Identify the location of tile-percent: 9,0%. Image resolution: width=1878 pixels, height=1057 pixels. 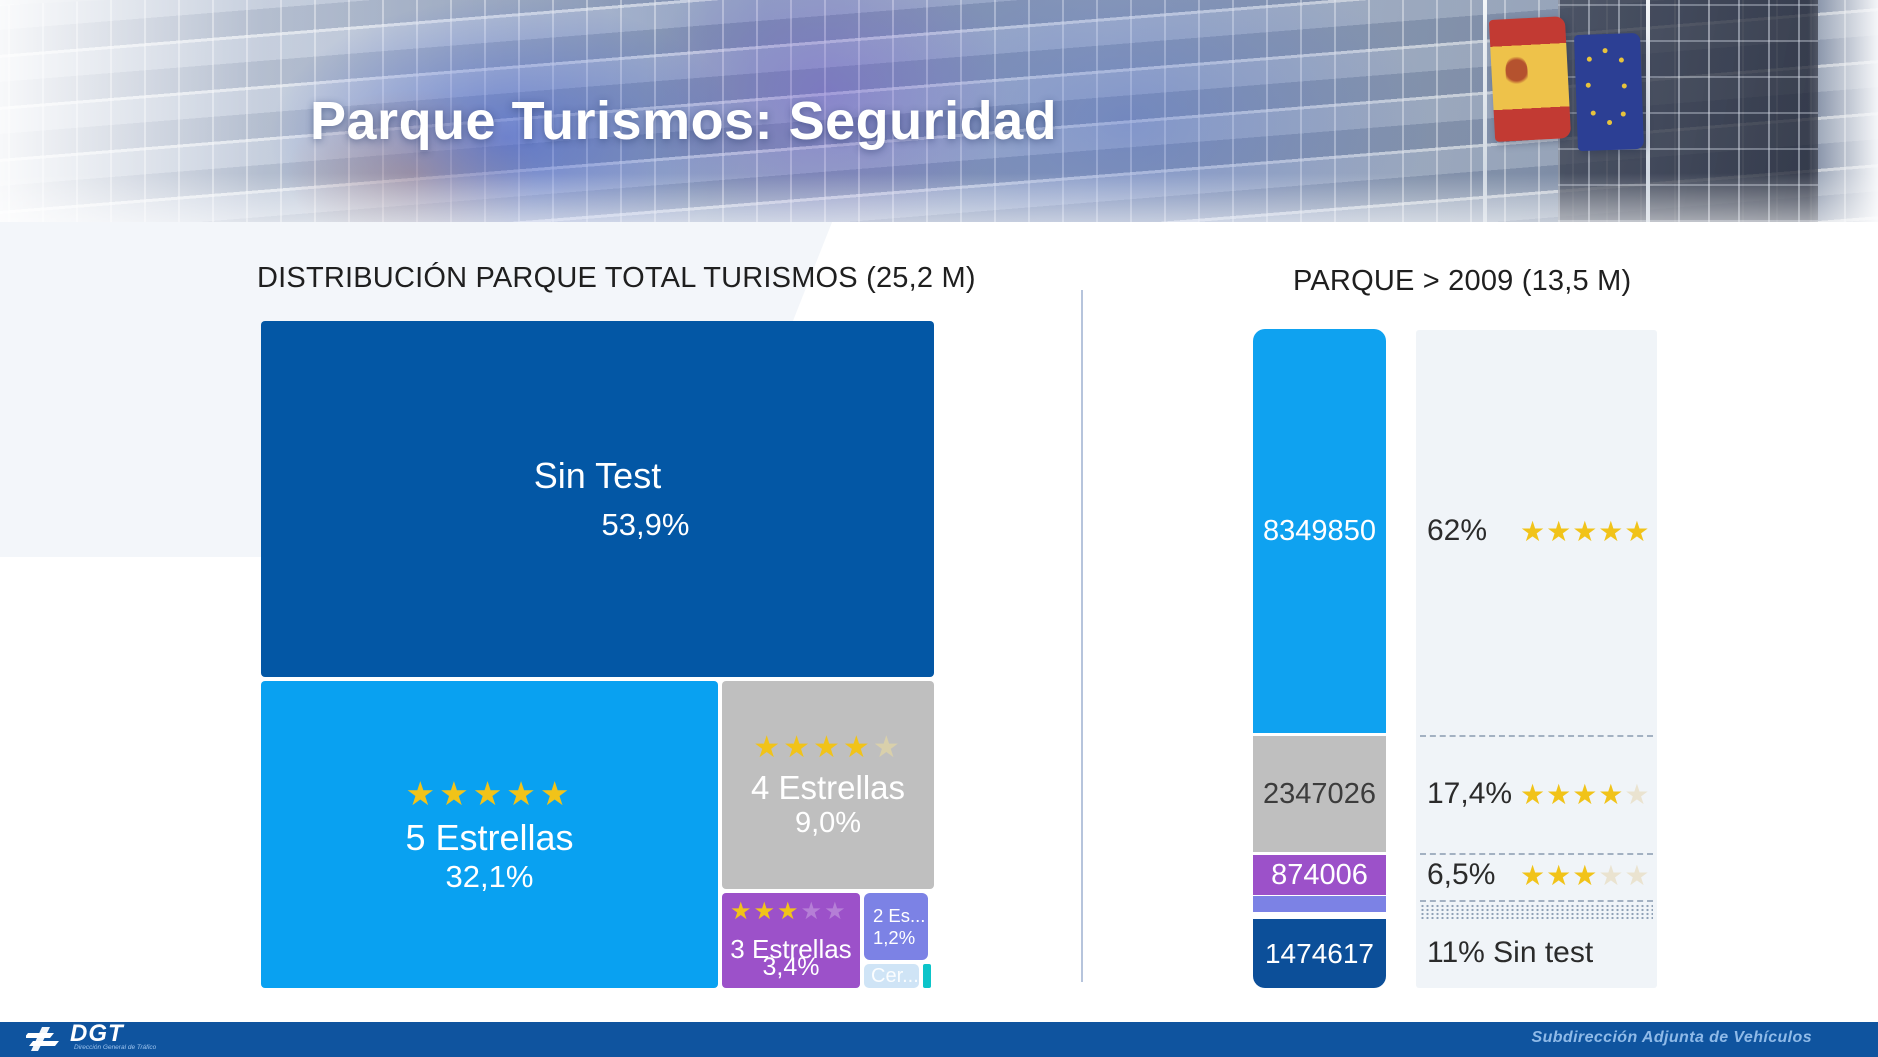
(828, 822).